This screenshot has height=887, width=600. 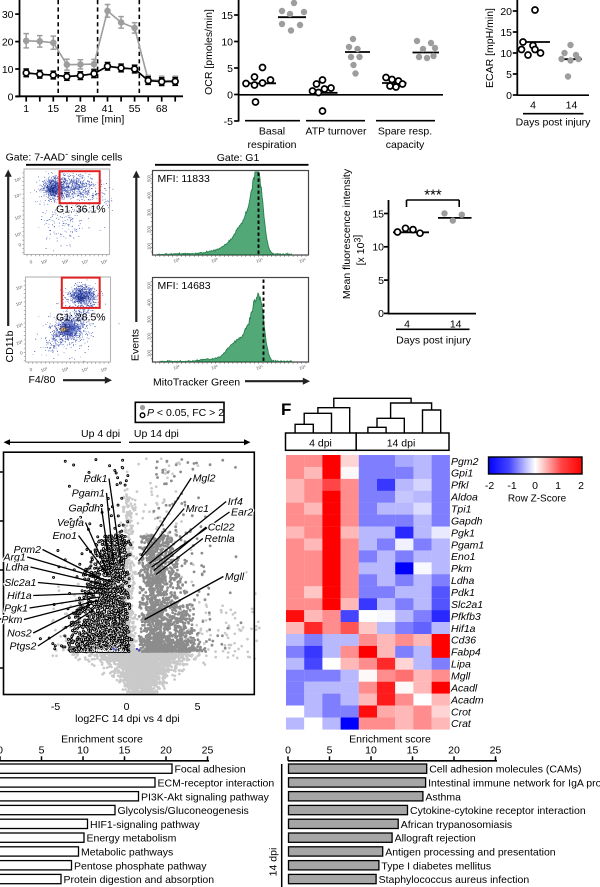 I want to click on svg-text: 300, so click(x=149, y=319).